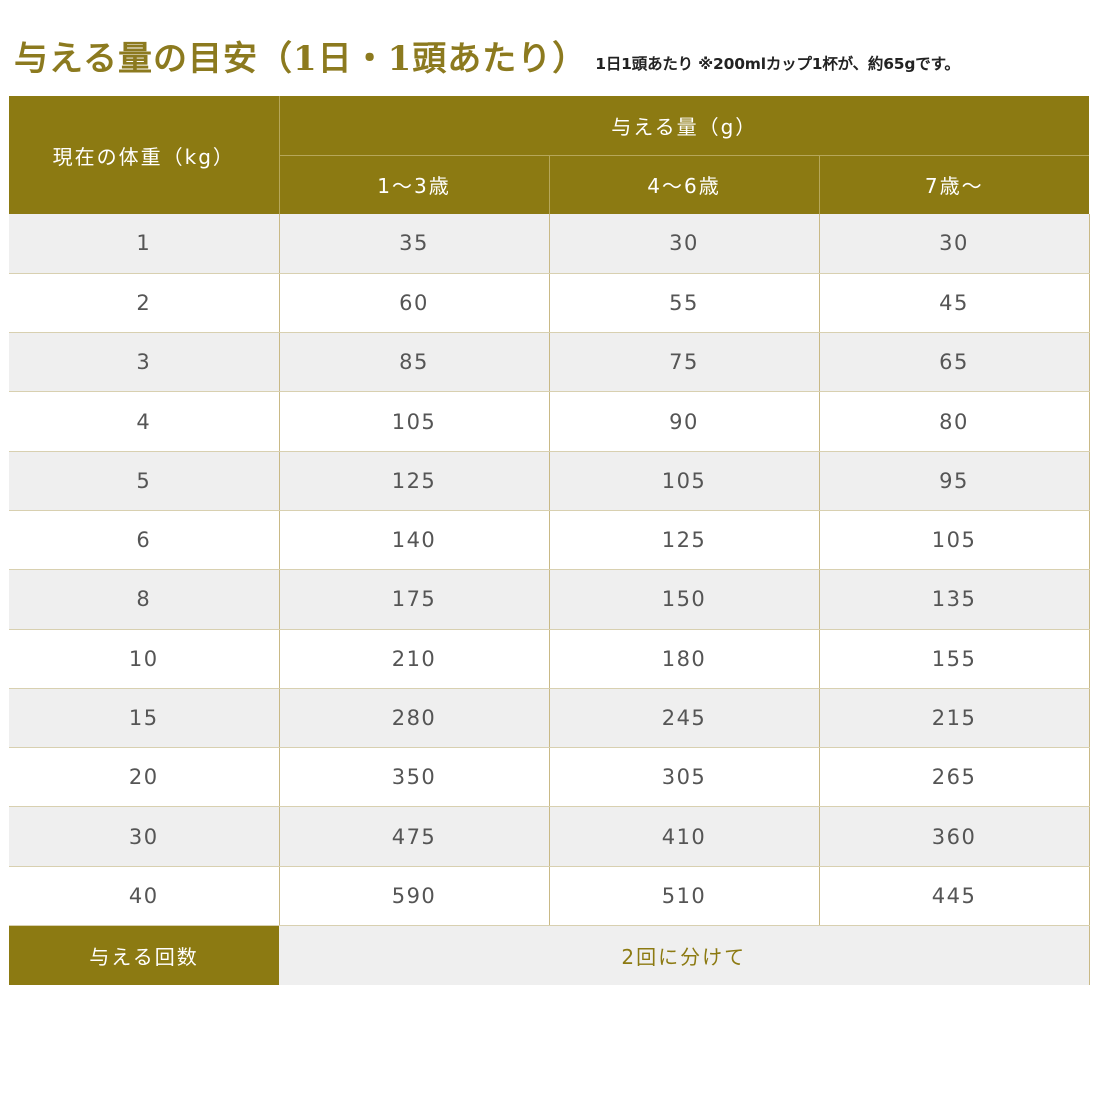 Image resolution: width=1100 pixels, height=1100 pixels. I want to click on weight-cell: 10, so click(144, 659).